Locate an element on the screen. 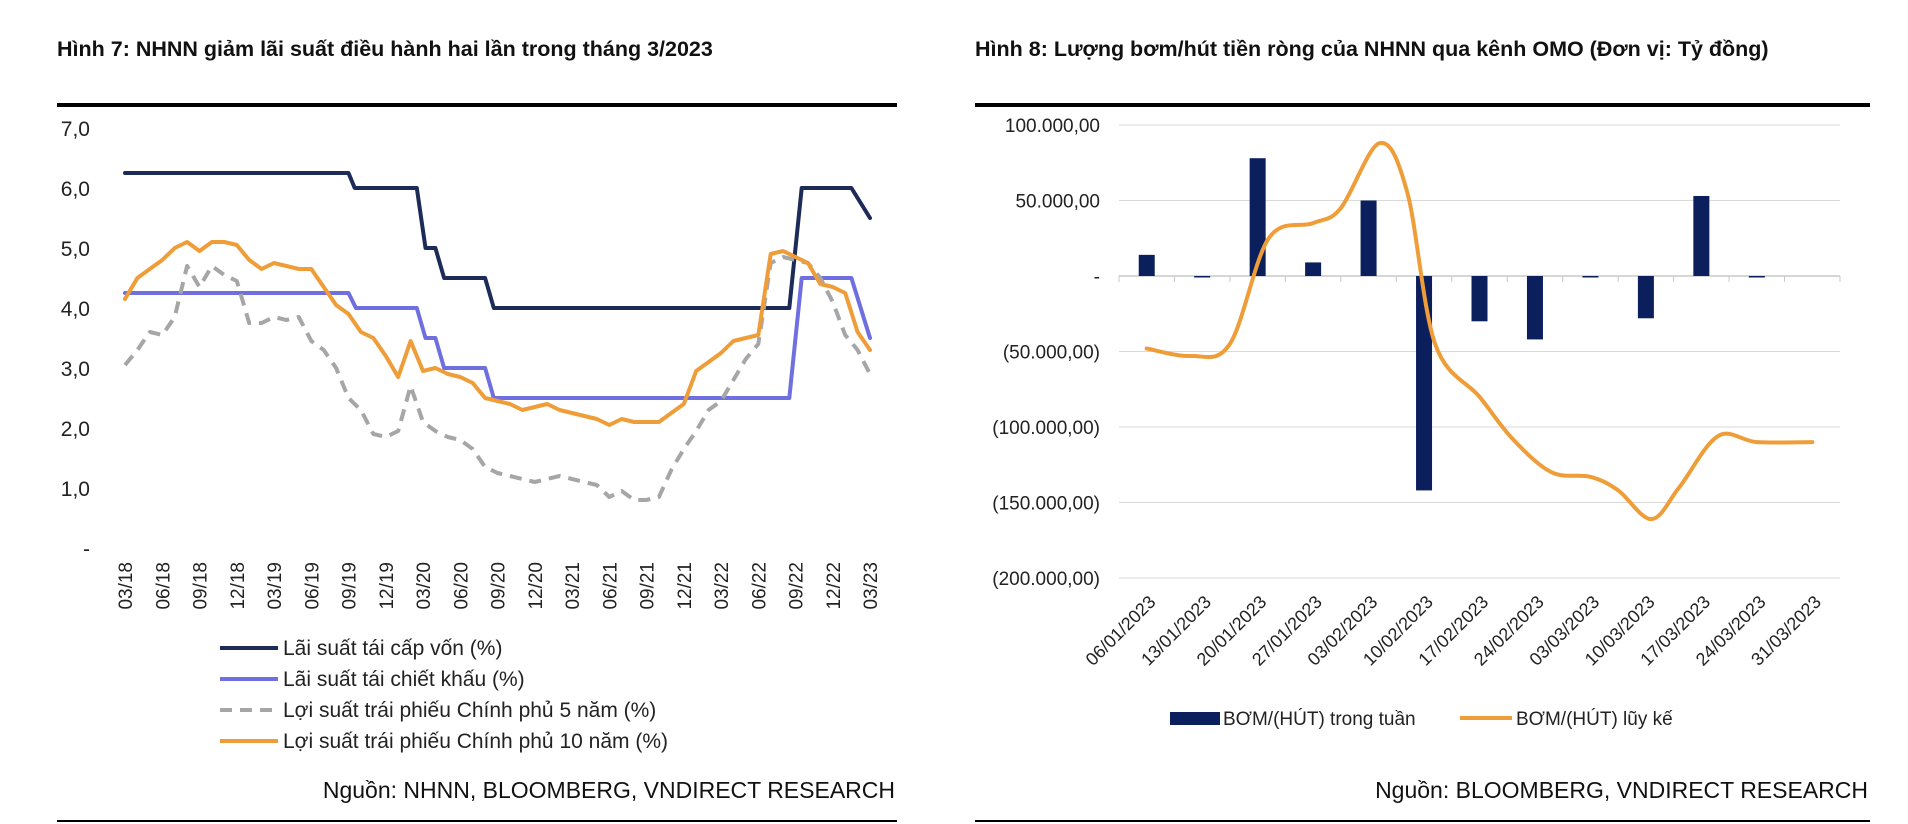 The image size is (1908, 824). y-tick-label: (50.000,00) is located at coordinates (1051, 353).